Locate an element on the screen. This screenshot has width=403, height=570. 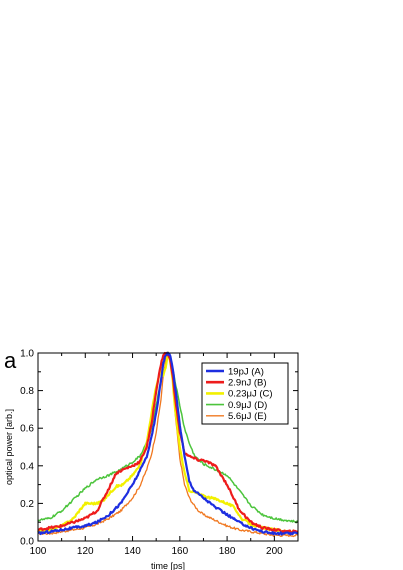
y-tick-label: 0.2 is located at coordinates (27, 504).